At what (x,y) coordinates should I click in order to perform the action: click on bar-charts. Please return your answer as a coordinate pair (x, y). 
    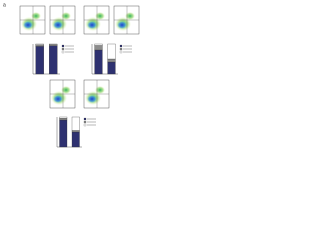
    Looking at the image, I should click on (82, 95).